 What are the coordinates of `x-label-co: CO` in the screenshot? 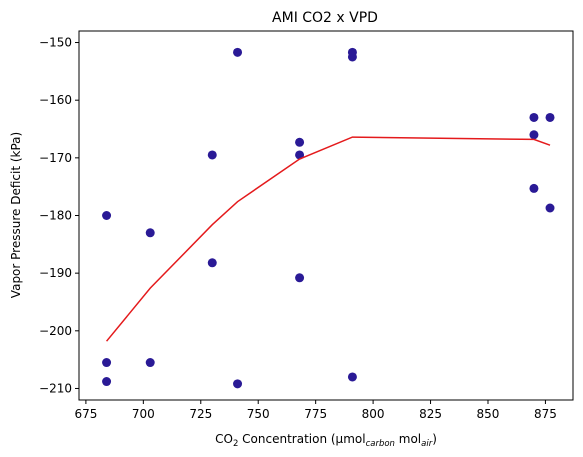 It's located at (224, 439).